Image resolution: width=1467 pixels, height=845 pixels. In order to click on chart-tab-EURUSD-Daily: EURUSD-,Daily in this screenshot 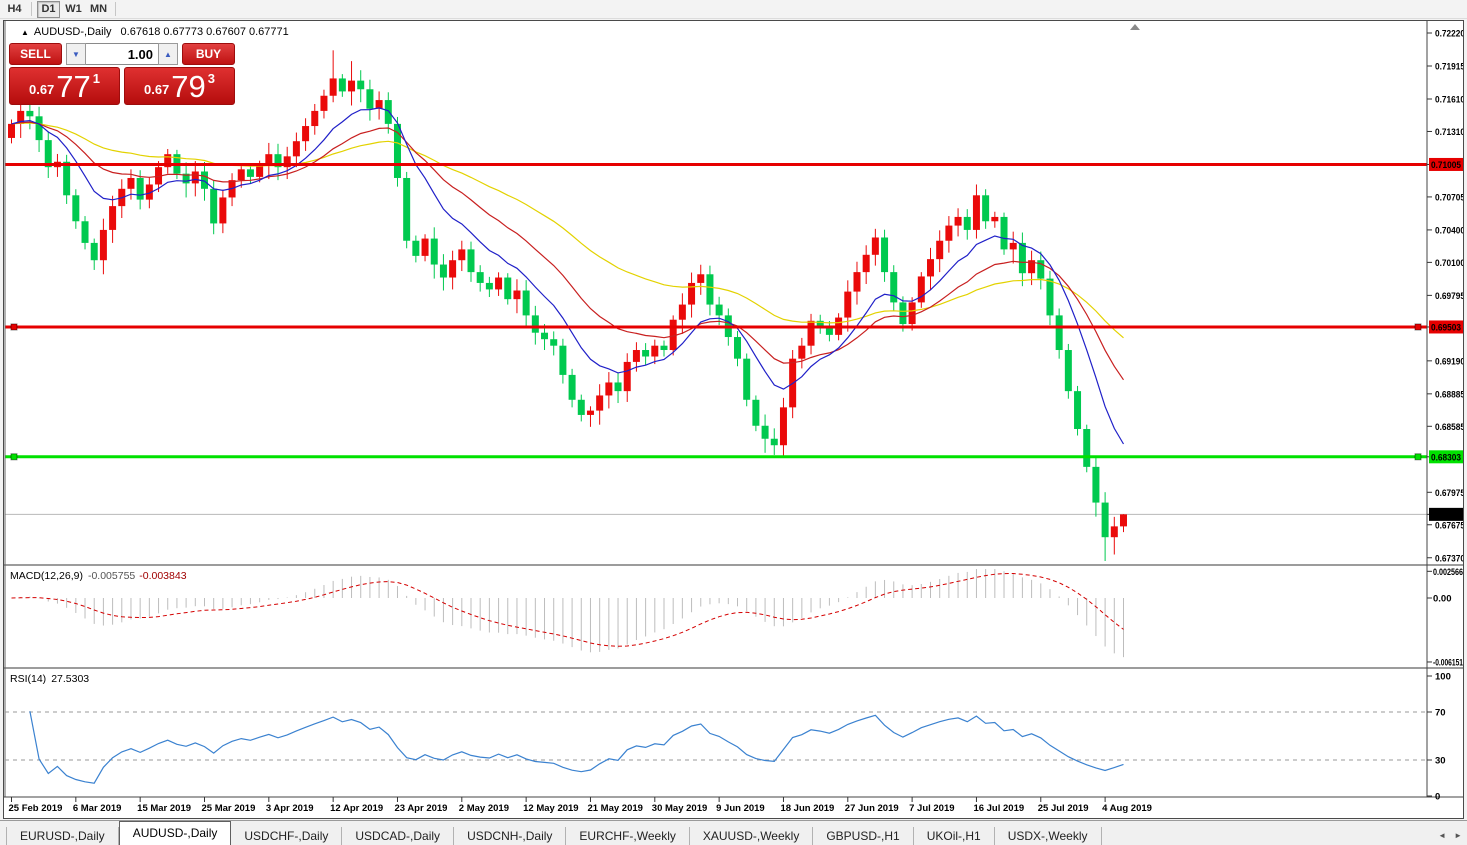, I will do `click(62, 836)`.